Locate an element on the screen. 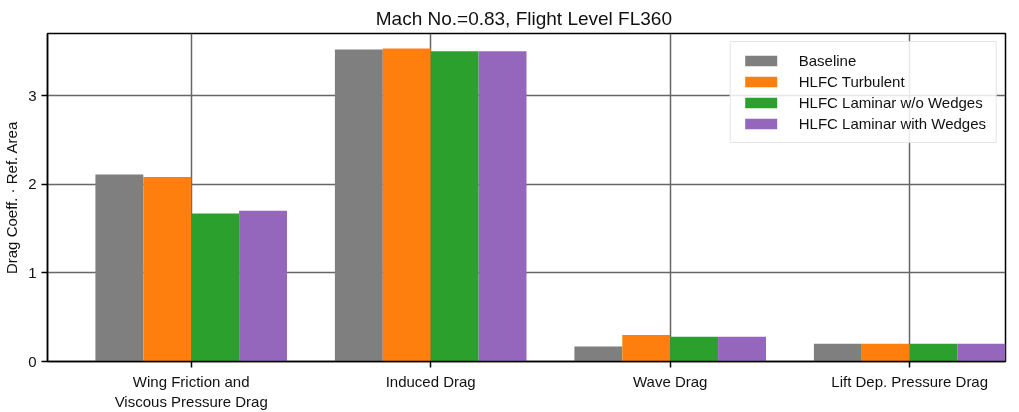  x-tick-label: Wave Drag is located at coordinates (670, 381).